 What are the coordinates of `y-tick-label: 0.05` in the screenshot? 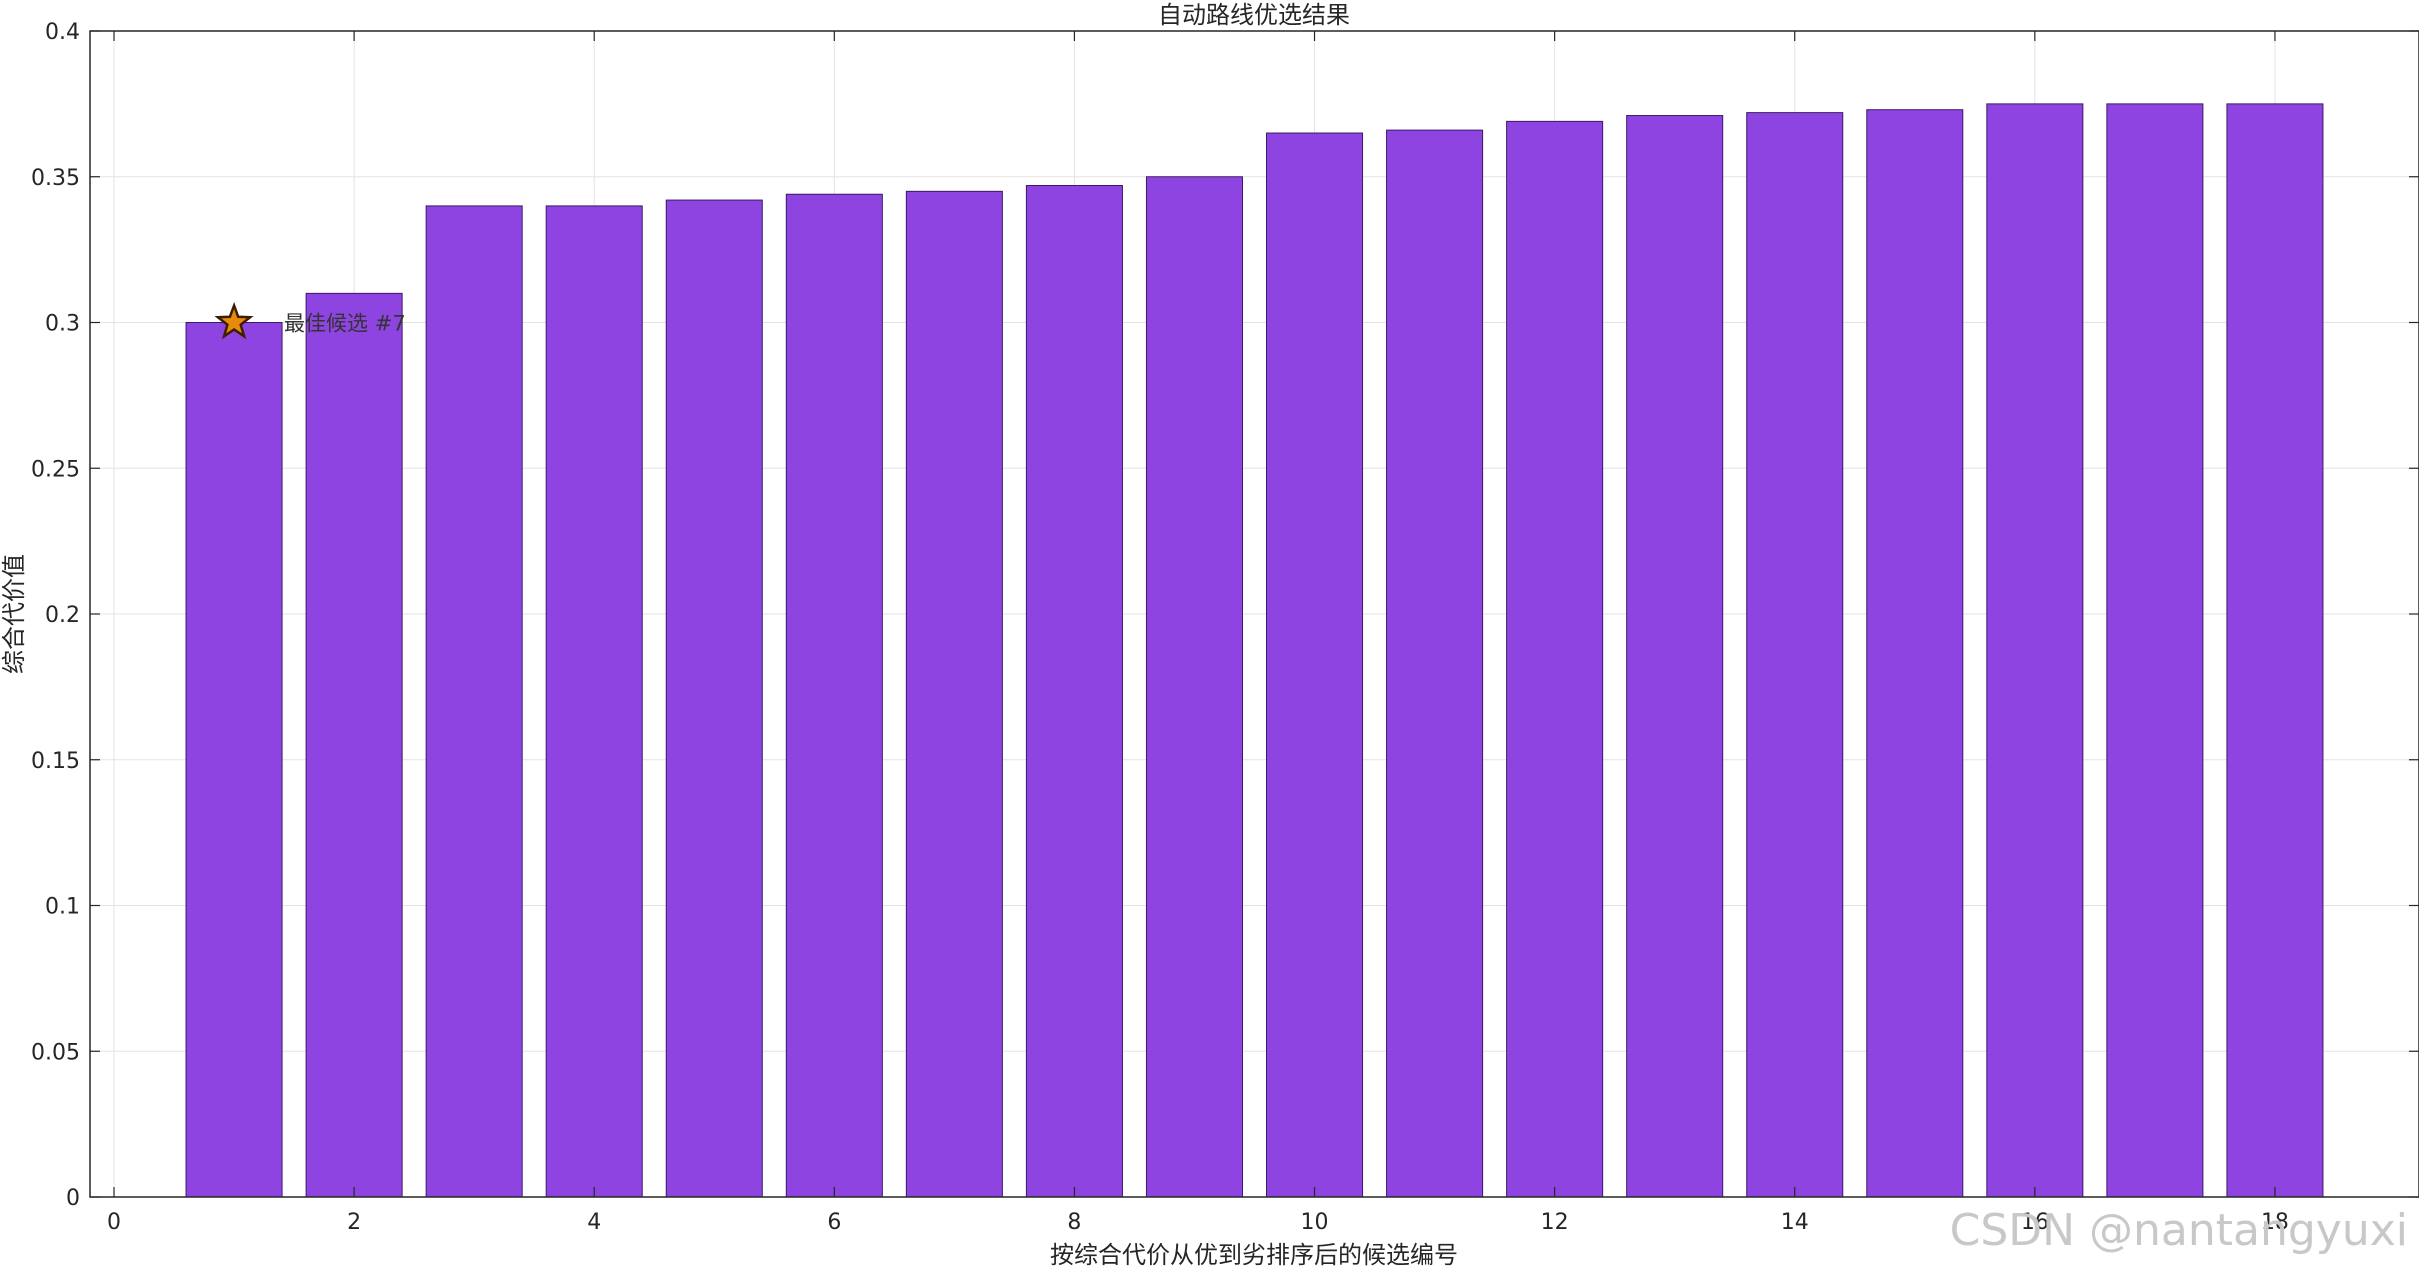 It's located at (55, 1052).